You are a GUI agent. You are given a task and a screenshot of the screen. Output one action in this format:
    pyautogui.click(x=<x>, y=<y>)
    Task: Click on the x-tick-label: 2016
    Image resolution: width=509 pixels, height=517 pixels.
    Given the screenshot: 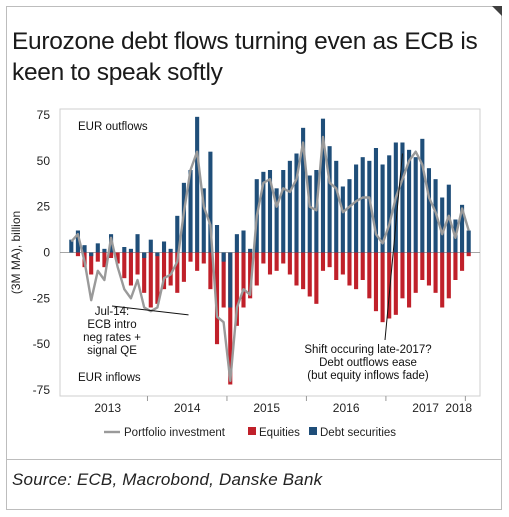 What is the action you would take?
    pyautogui.click(x=346, y=408)
    